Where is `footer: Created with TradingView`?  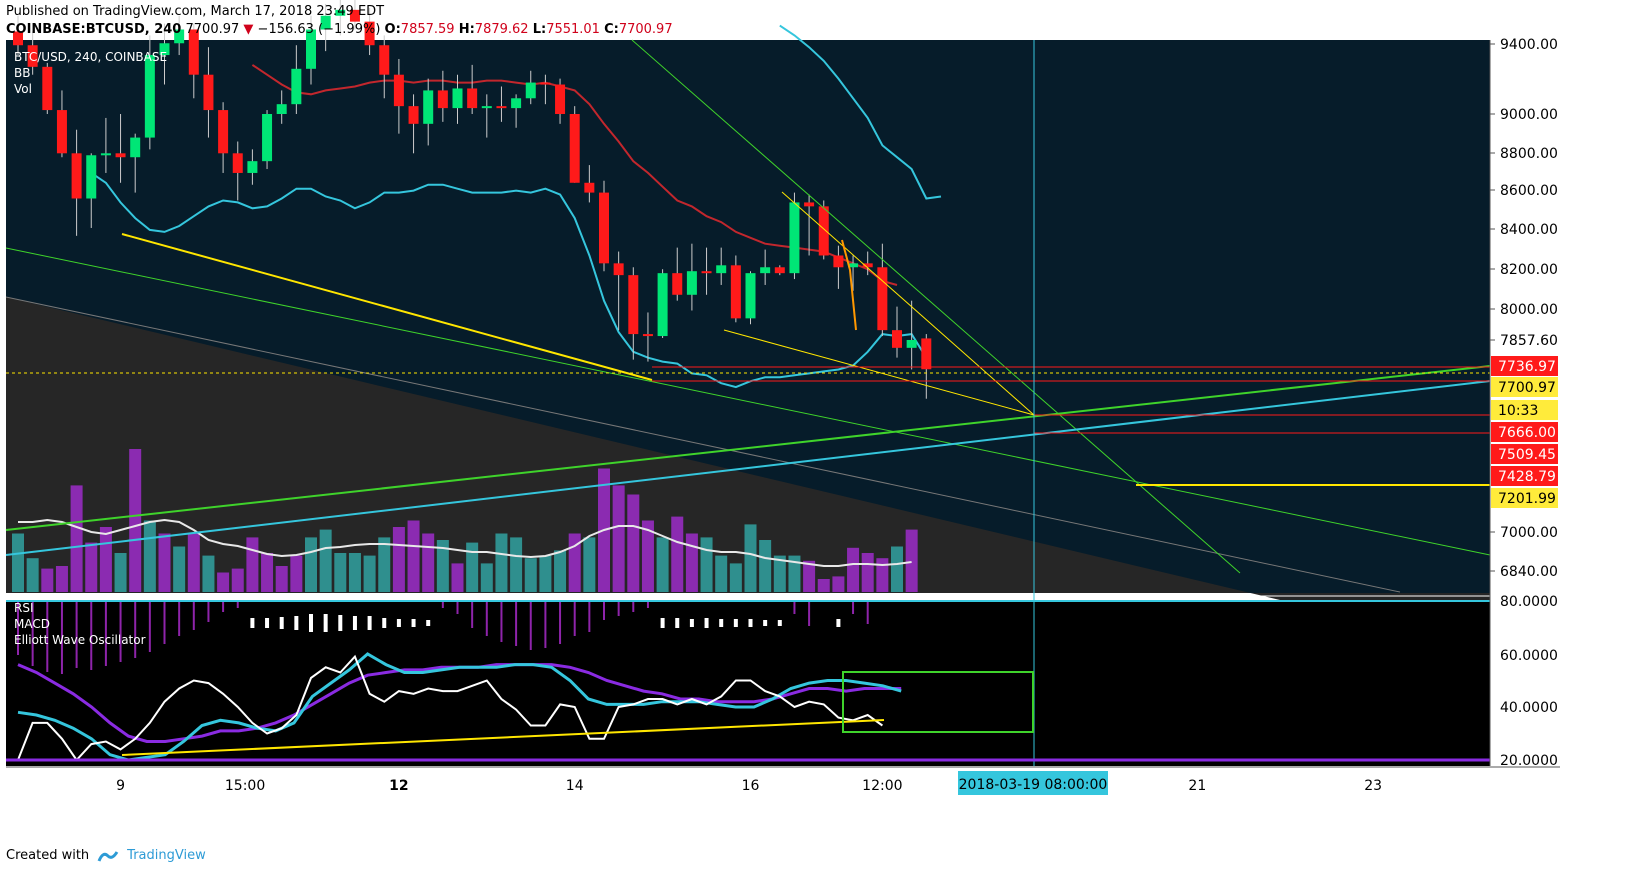
footer: Created with TradingView is located at coordinates (106, 855).